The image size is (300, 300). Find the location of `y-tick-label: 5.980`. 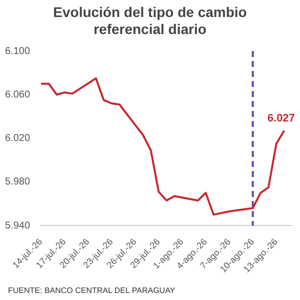

y-tick-label: 5.980 is located at coordinates (17, 182).